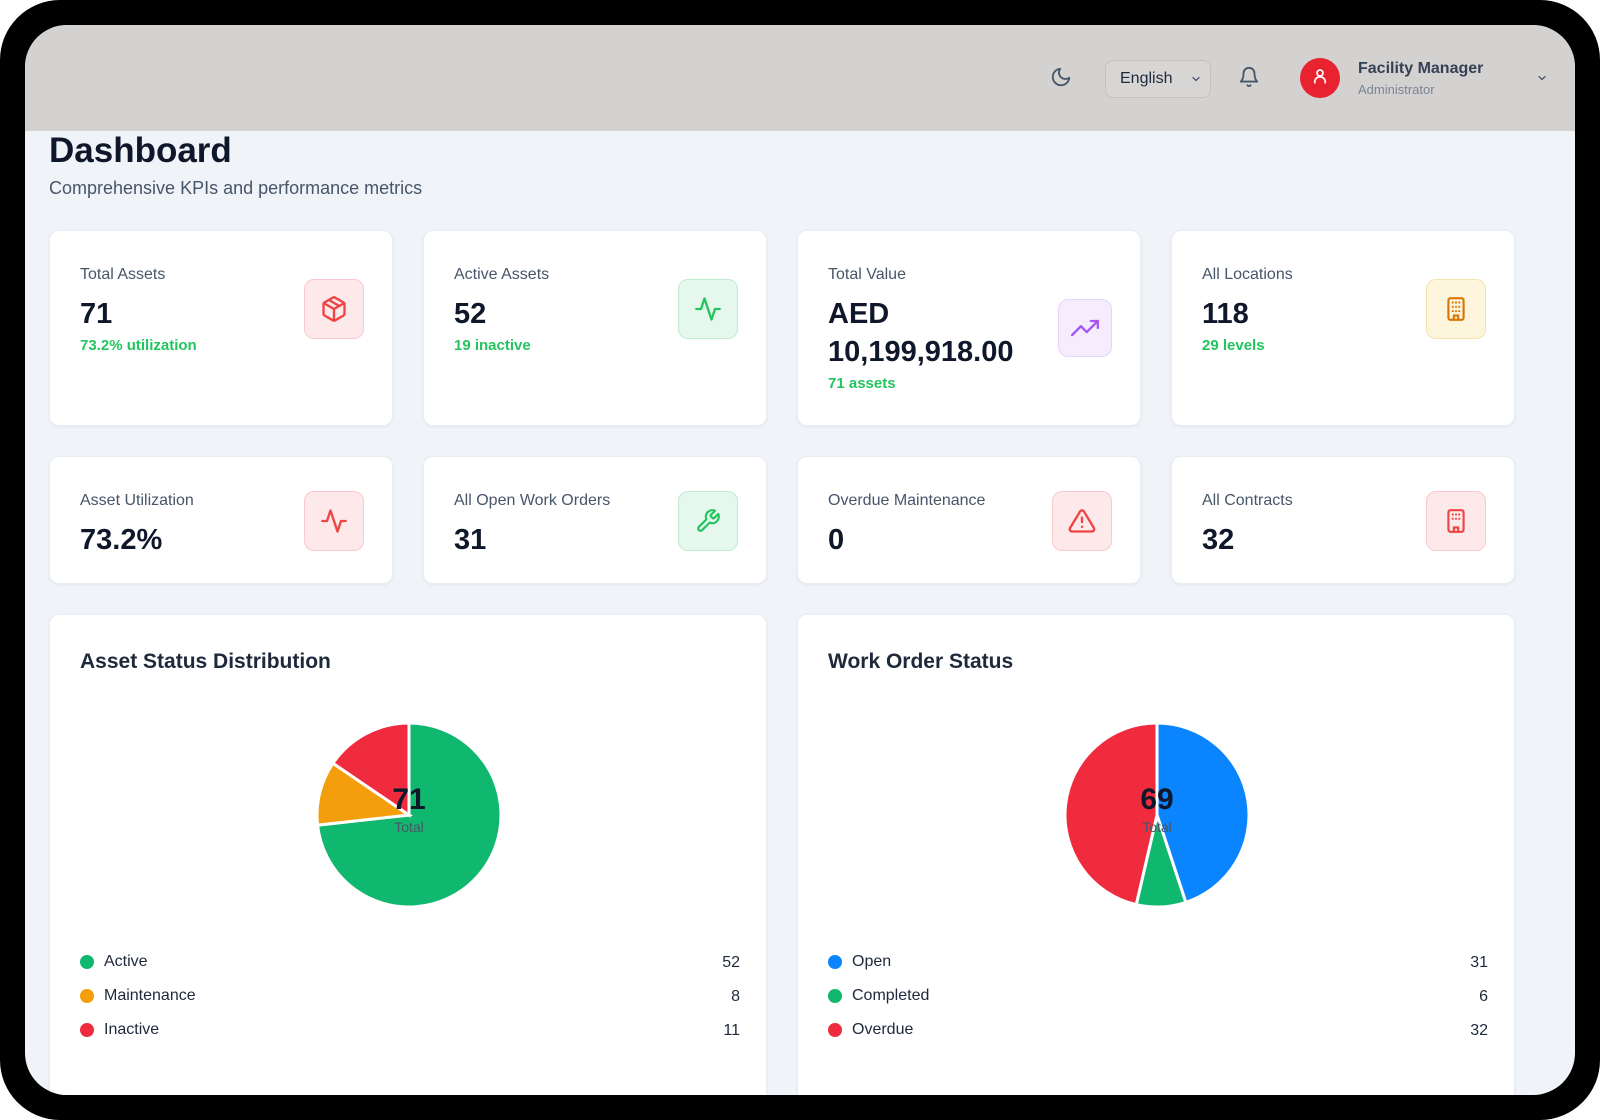 The height and width of the screenshot is (1120, 1600). Describe the element at coordinates (221, 520) in the screenshot. I see `kpi-card-asset-utilization: Asset Utilization 73.2%` at that location.